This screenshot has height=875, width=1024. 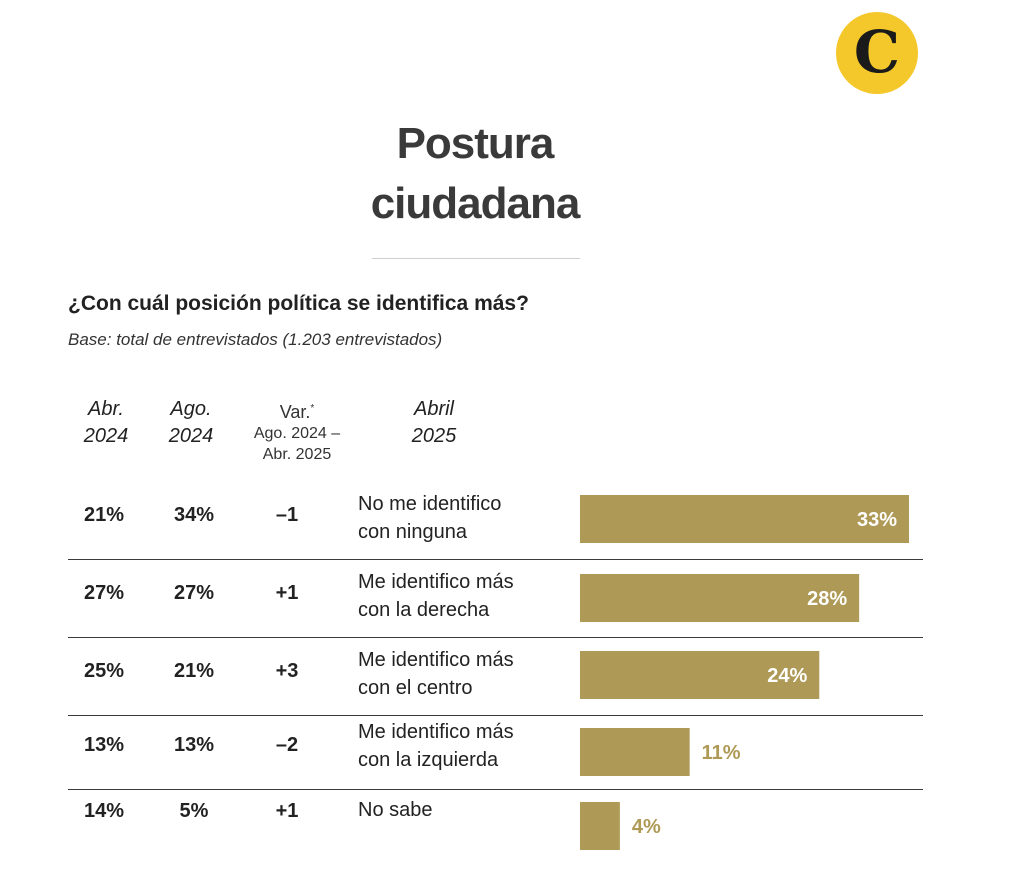 I want to click on row-label-line2: con la izquierda, so click(x=428, y=760).